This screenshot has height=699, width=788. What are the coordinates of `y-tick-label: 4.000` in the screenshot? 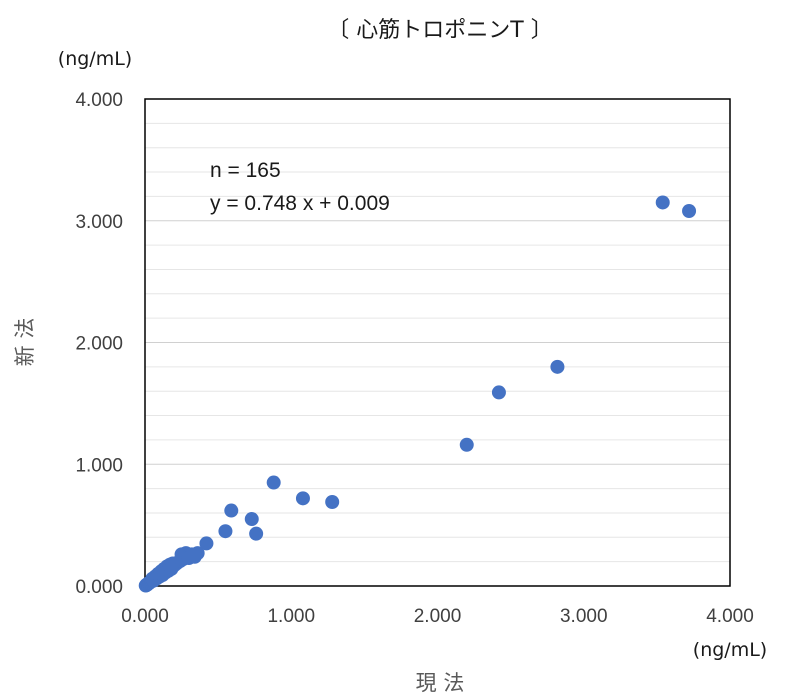 It's located at (99, 100).